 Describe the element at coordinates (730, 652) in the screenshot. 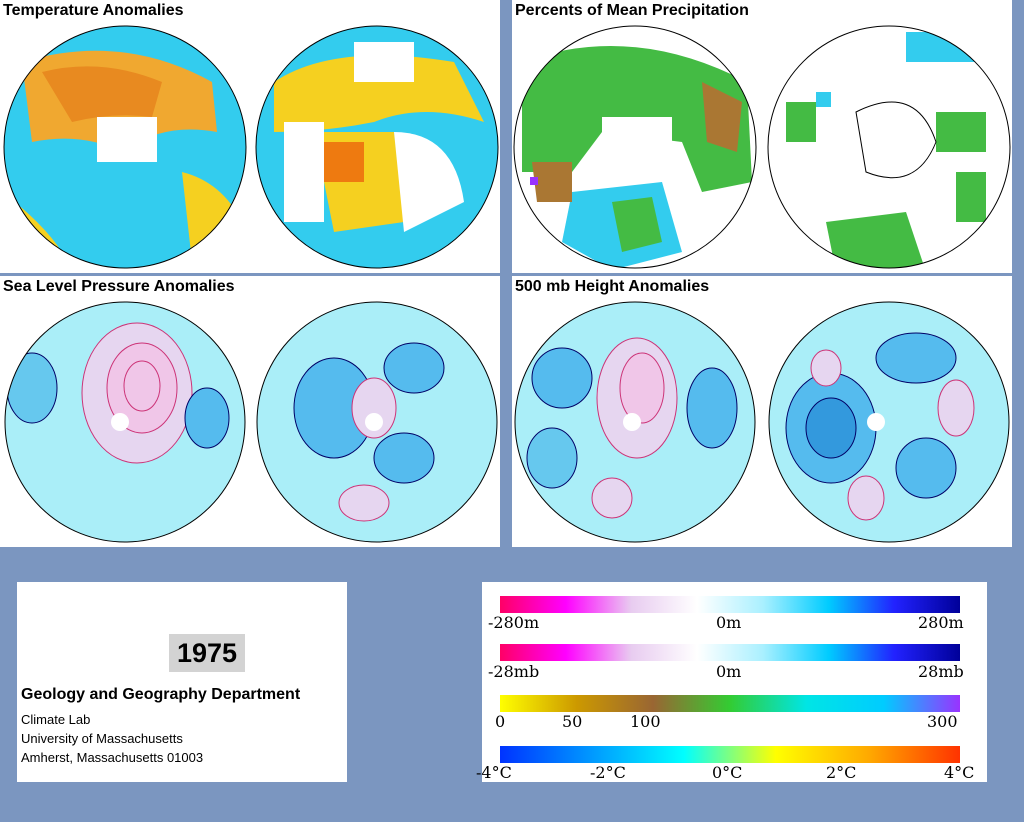

I see `pressure-color-bar` at that location.